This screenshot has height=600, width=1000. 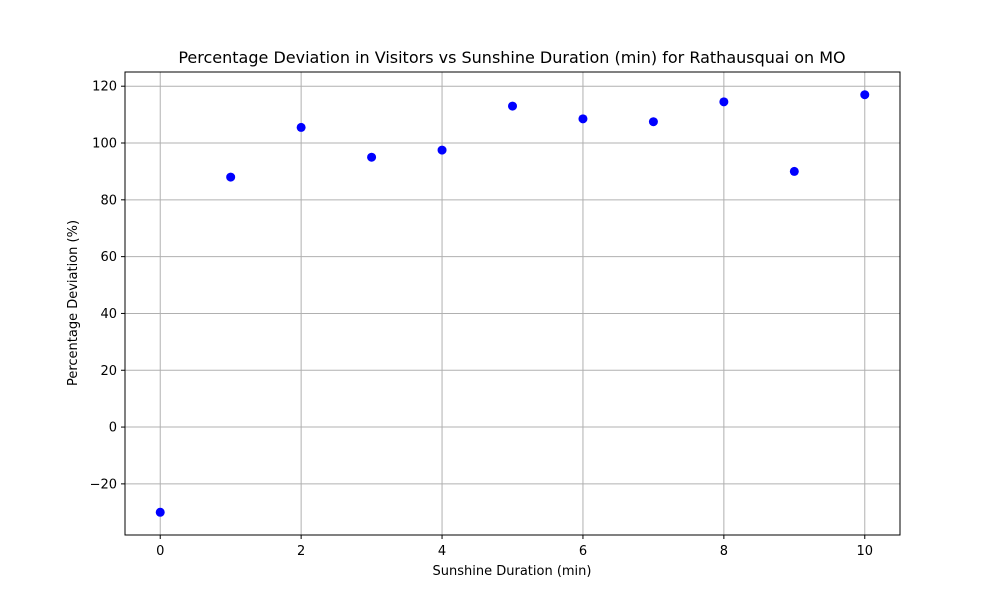 I want to click on y-tick-label: 40, so click(x=108, y=314).